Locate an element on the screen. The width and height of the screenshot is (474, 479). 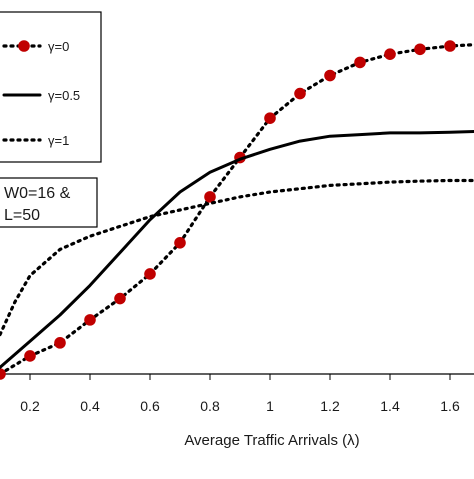
axes-layer: 0.2 0.4 0.6 0.8 1 1.2 1.4 1.6 is located at coordinates (237, 393).